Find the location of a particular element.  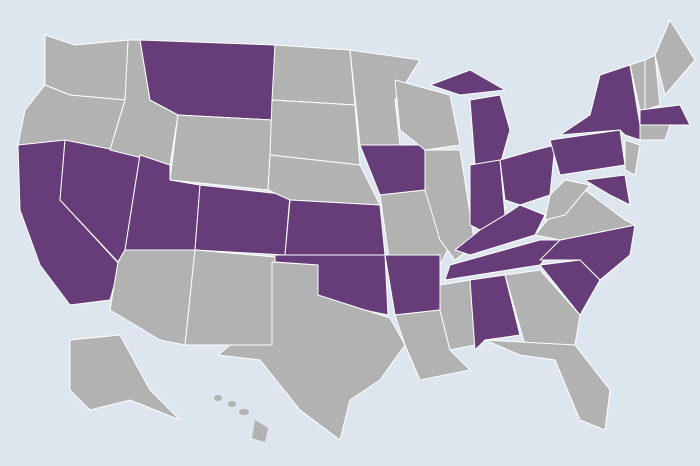

hawaii is located at coordinates (241, 418).